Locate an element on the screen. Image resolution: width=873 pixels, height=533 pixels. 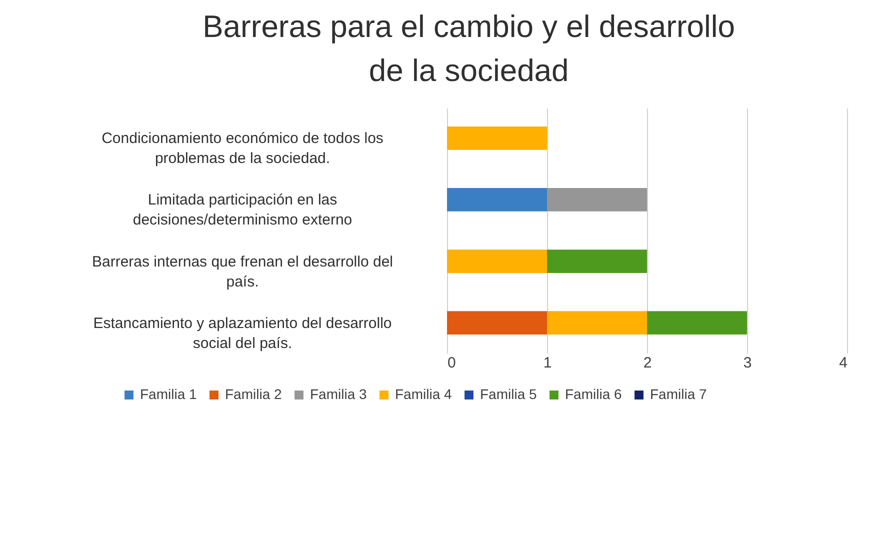
legend-label: Familia 2 is located at coordinates (253, 394).